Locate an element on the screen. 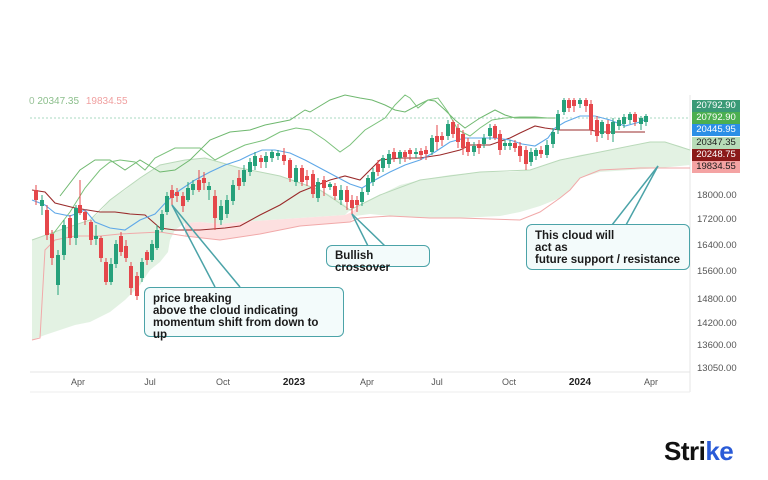  logo-main-text: Stri is located at coordinates (685, 451).